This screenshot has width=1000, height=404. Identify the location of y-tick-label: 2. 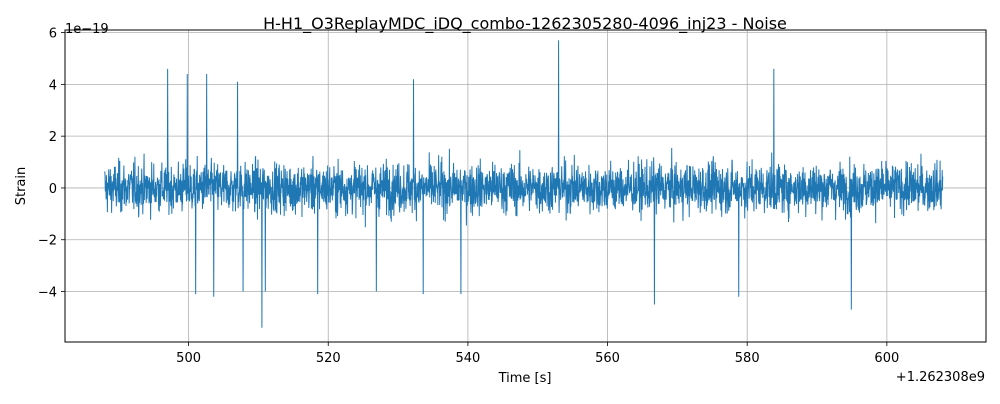
(53, 137).